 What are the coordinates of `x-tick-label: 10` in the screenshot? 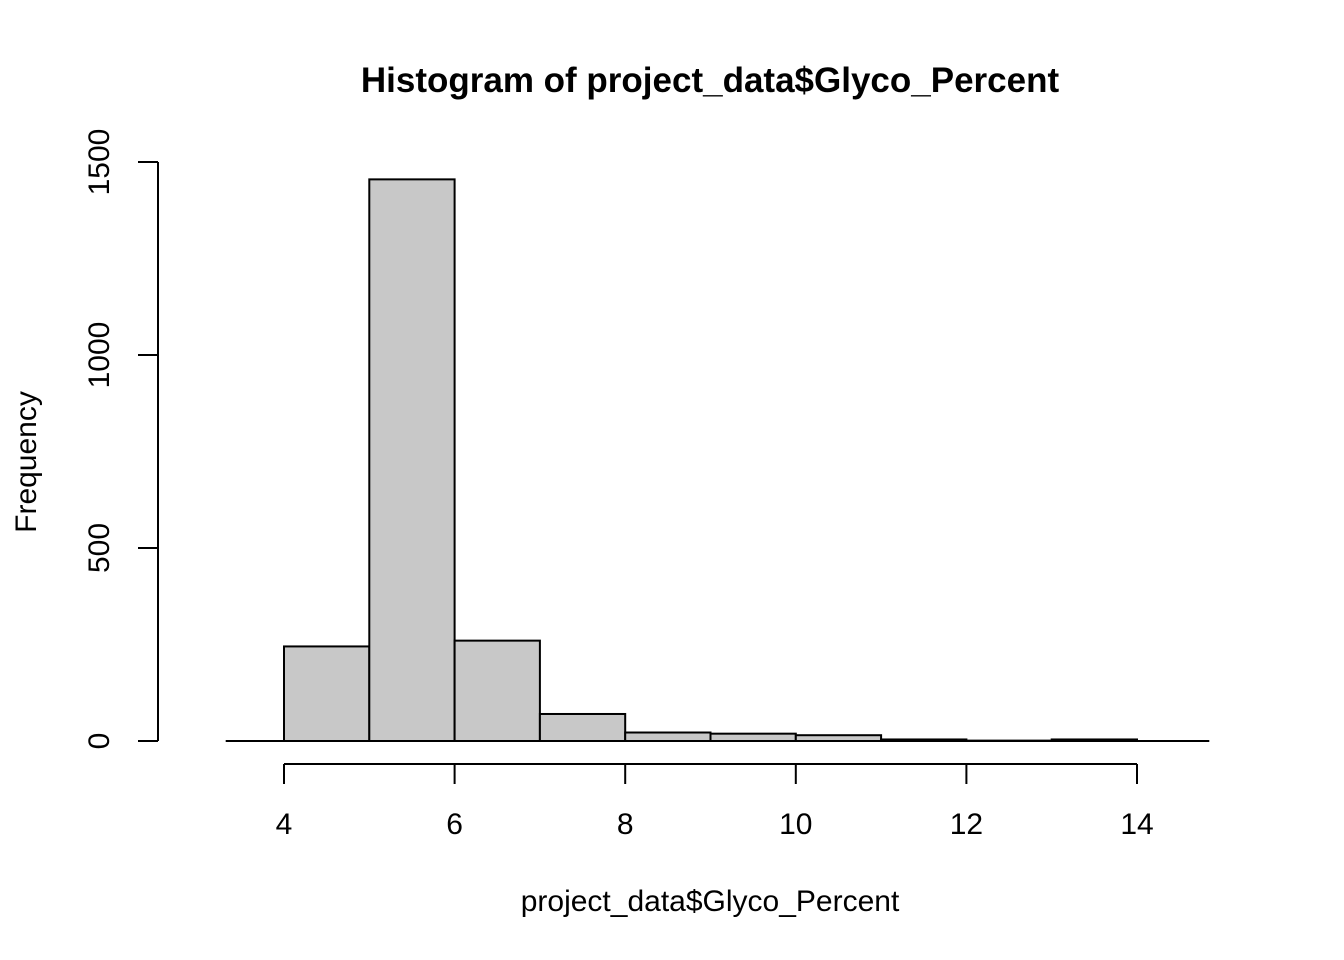 It's located at (795, 824).